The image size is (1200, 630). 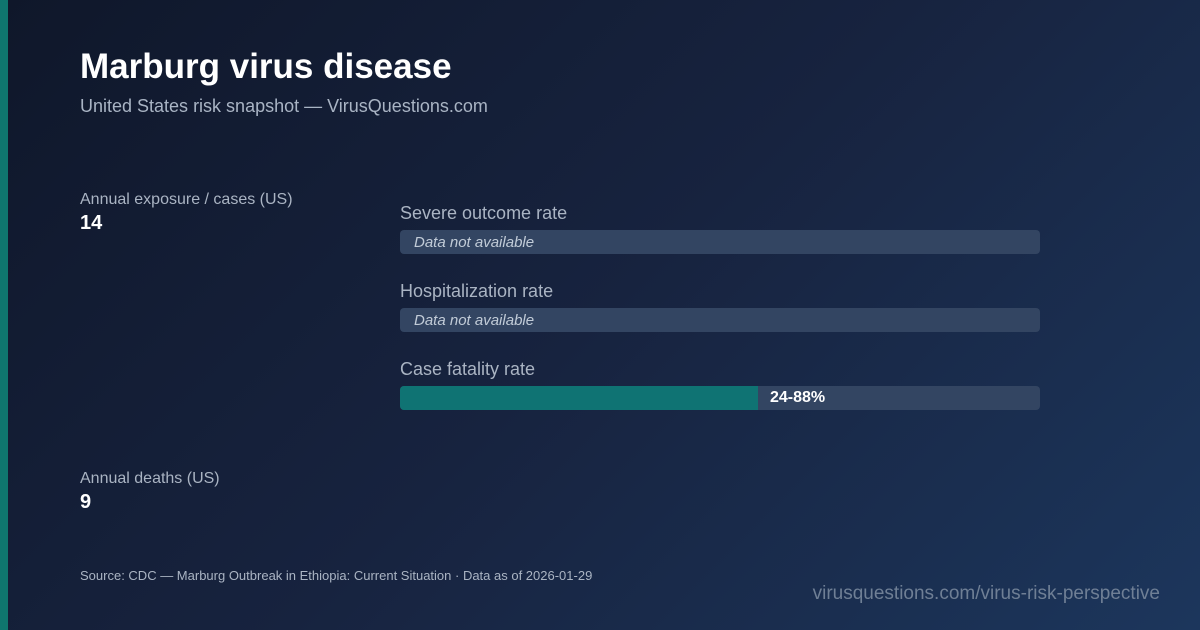 I want to click on hospitalization-label: Hospitalization rate, so click(x=477, y=291).